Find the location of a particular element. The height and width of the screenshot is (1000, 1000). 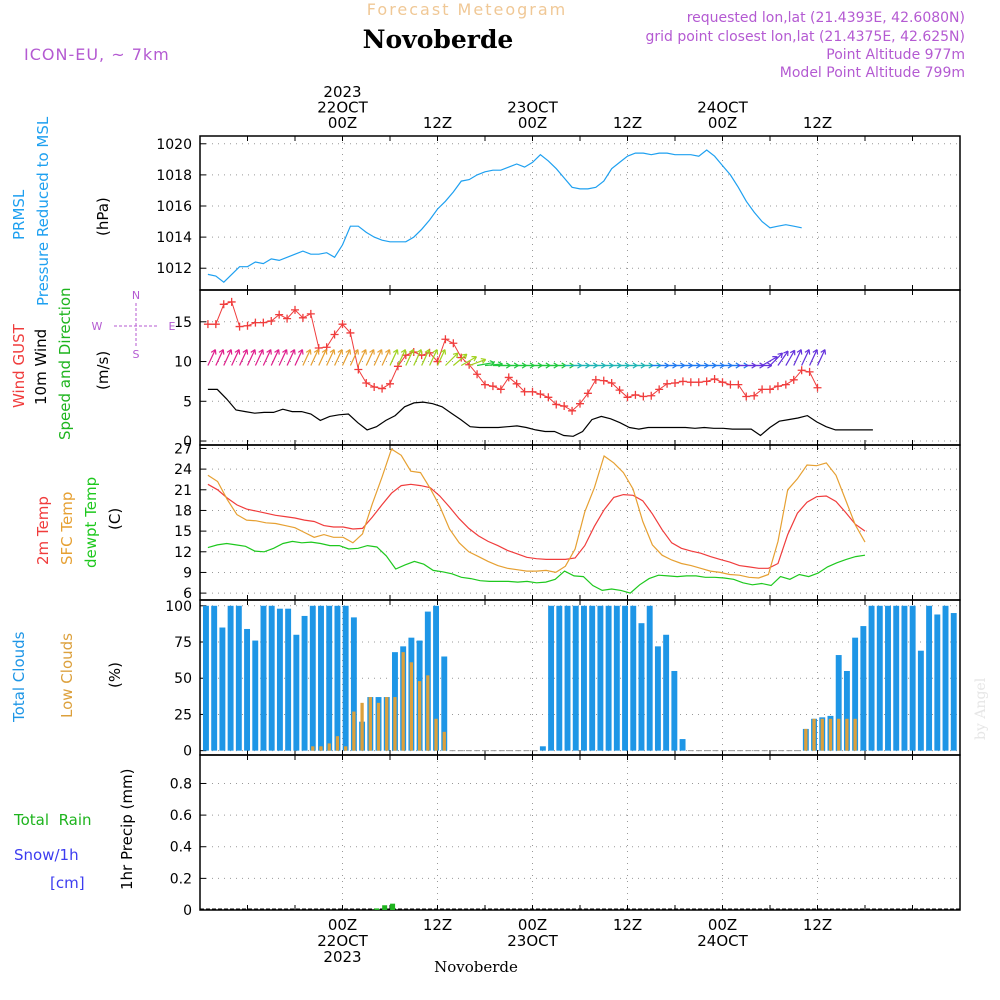

temperature-ytick-label: 12 is located at coordinates (183, 553).